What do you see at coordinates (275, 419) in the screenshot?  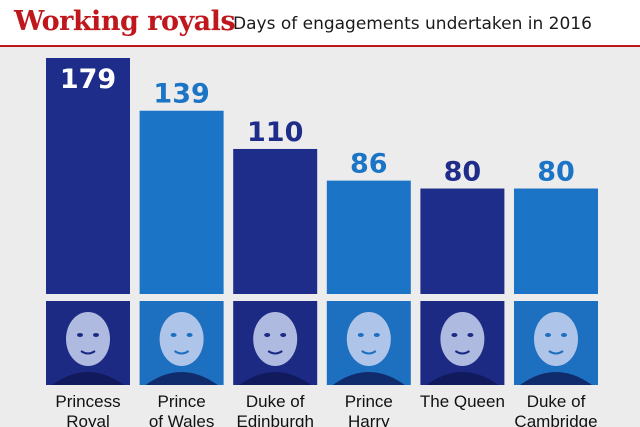 I see `category-label-2-1: Edinburgh` at bounding box center [275, 419].